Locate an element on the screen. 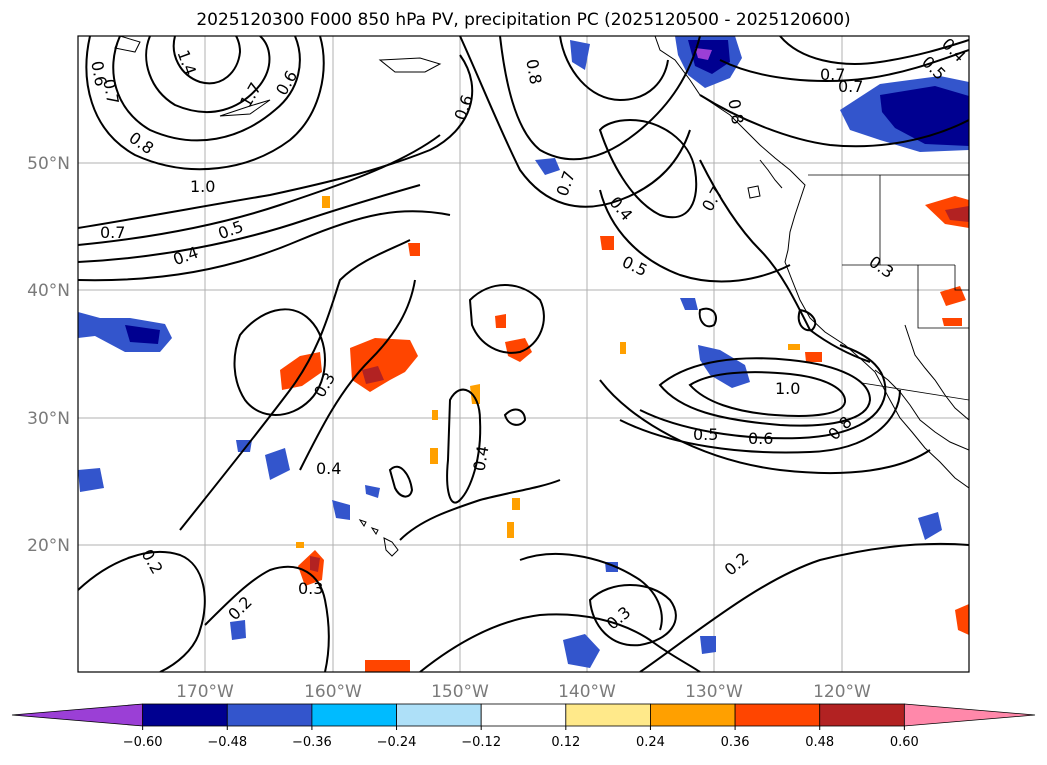 Image resolution: width=1047 pixels, height=765 pixels. colorbar-tick-label: −0.48 is located at coordinates (227, 742).